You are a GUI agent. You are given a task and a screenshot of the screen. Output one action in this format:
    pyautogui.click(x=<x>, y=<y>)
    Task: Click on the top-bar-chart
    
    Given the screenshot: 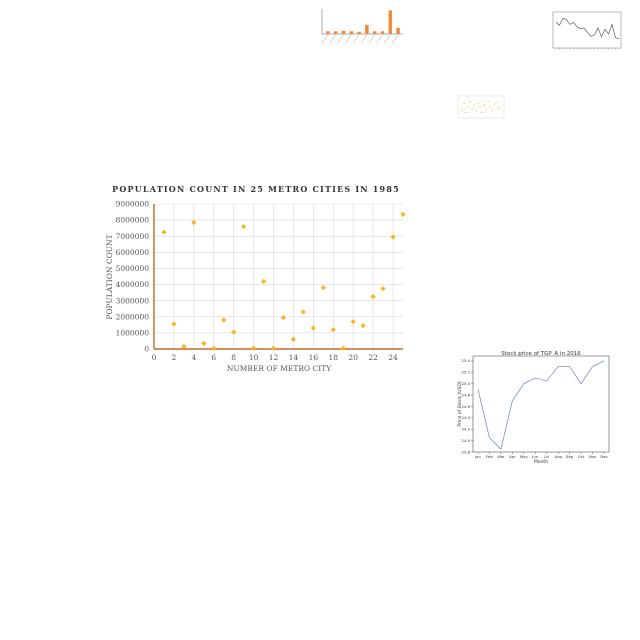 What is the action you would take?
    pyautogui.click(x=358, y=31)
    